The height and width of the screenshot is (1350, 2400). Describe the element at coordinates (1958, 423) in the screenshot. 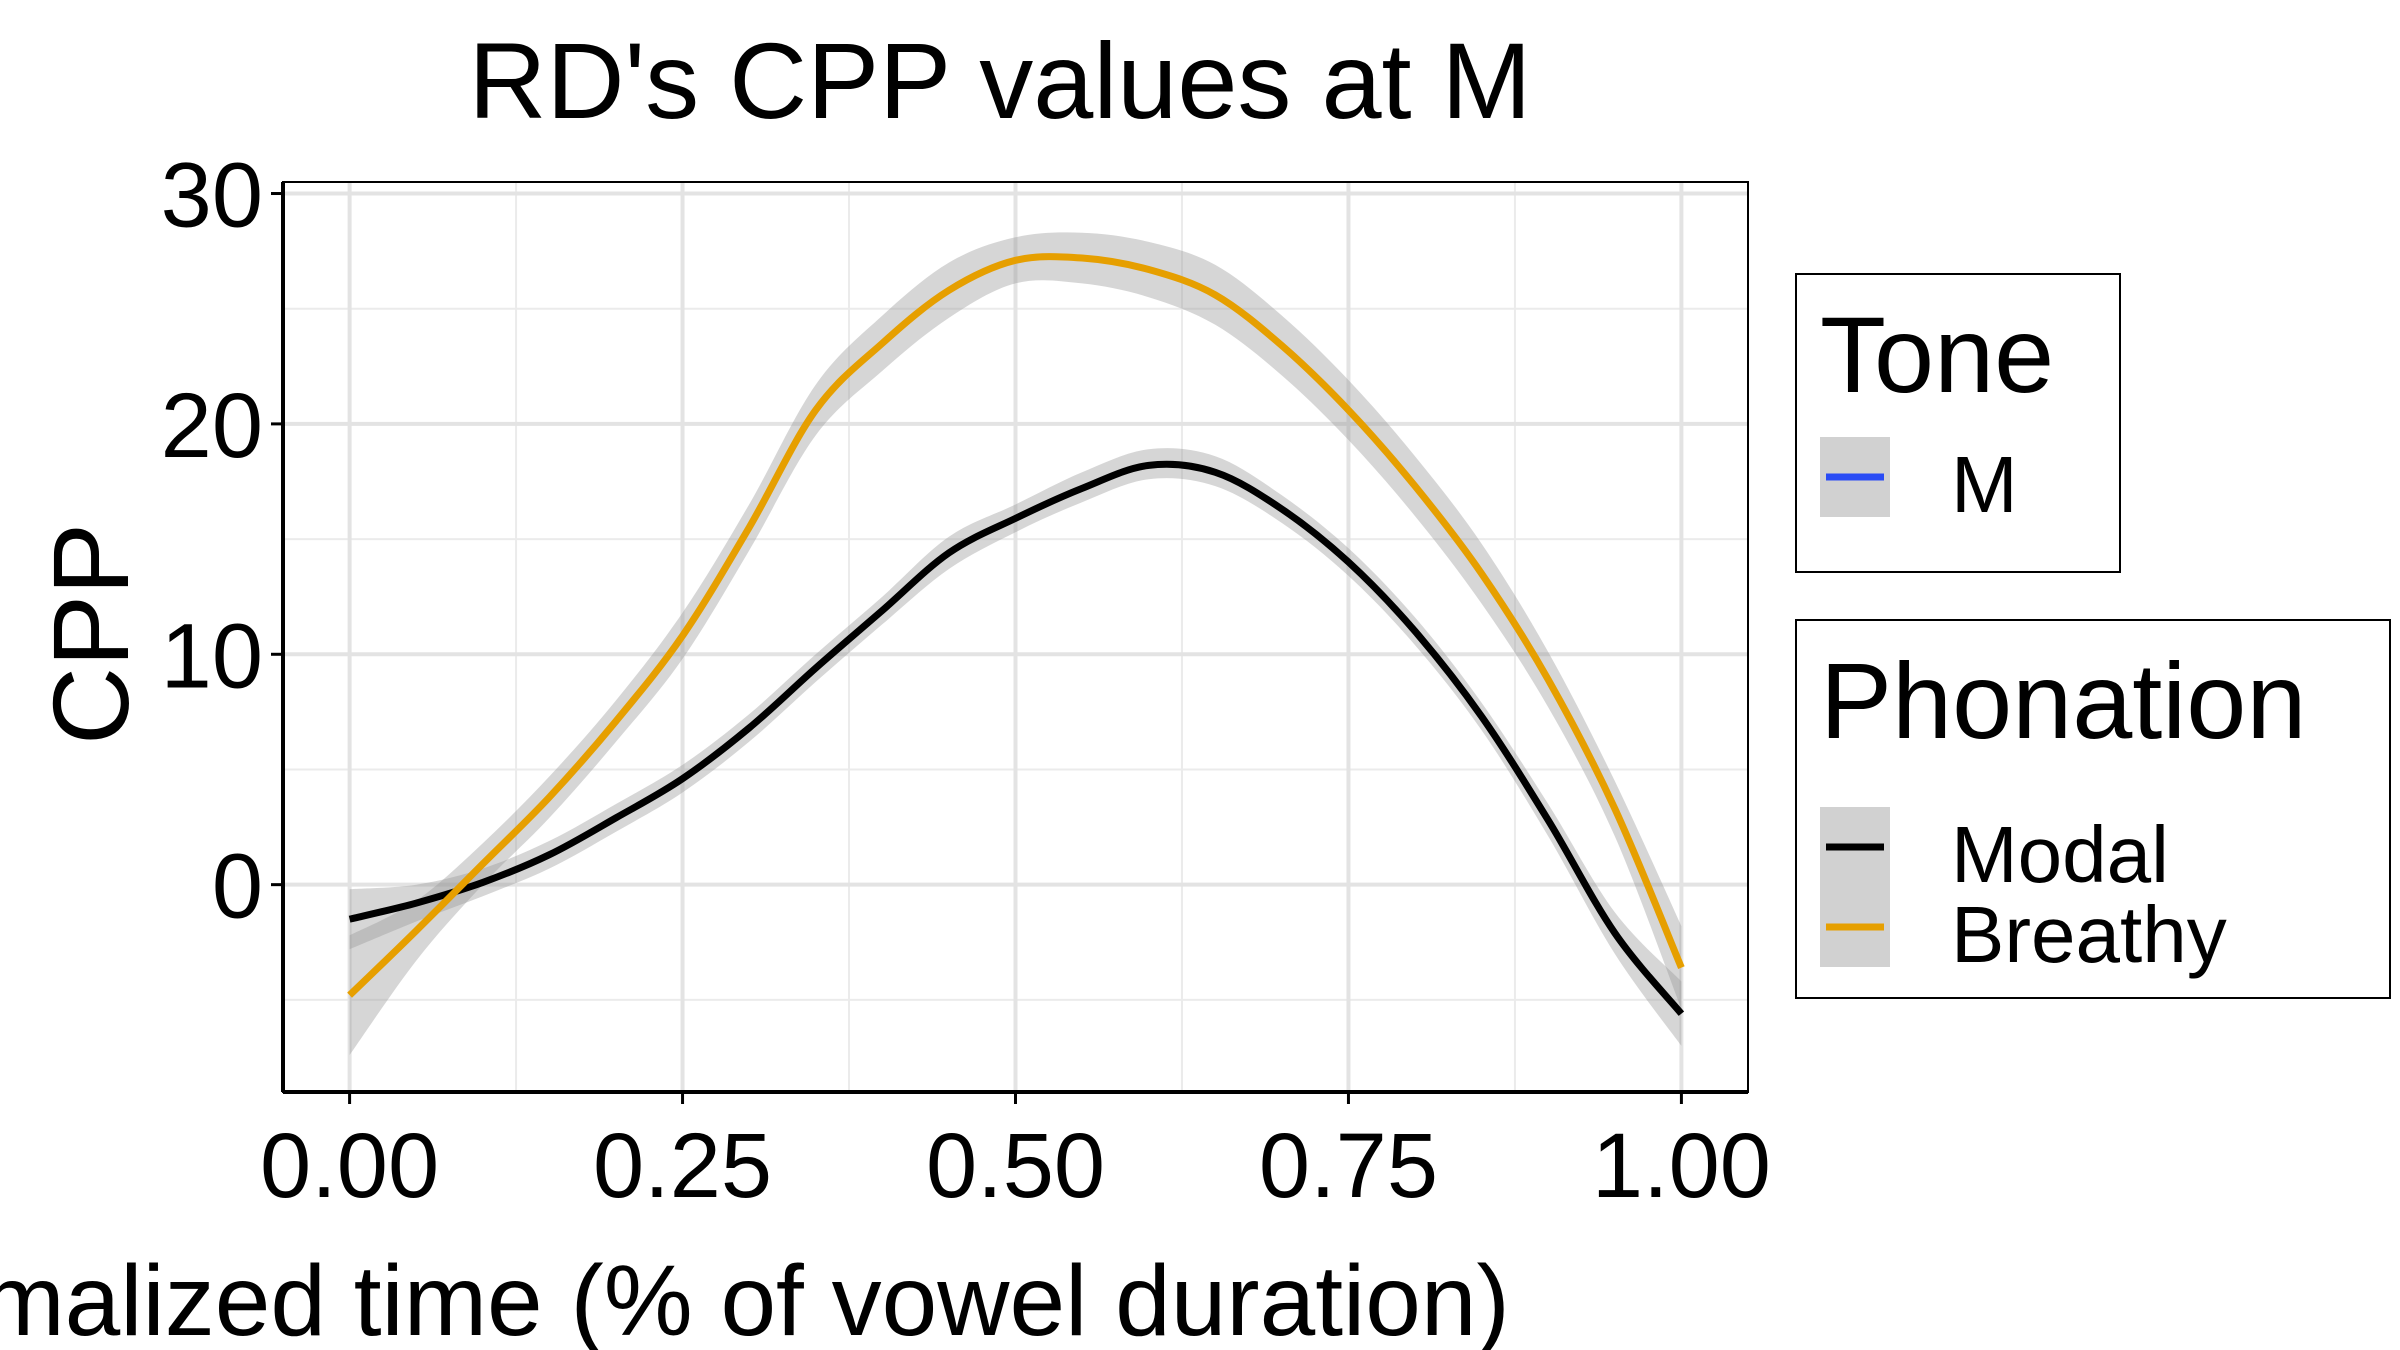

I see `legend-box-tone` at that location.